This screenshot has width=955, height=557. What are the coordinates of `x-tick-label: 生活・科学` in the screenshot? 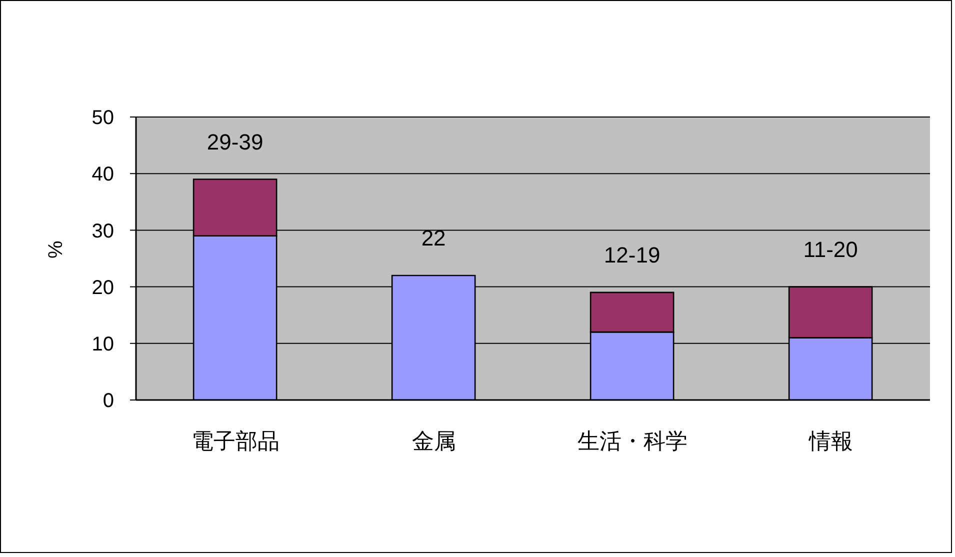 It's located at (632, 441).